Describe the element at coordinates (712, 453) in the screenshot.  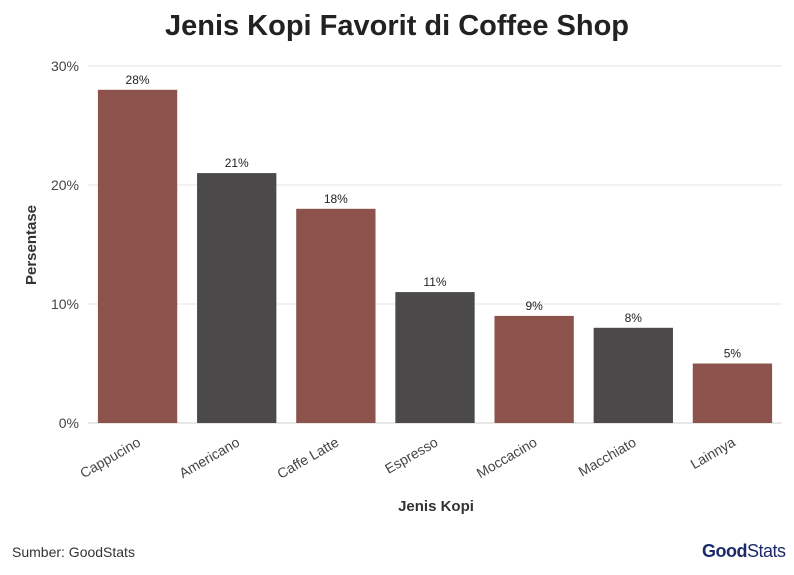
I see `x-tick-label: Lainnya` at that location.